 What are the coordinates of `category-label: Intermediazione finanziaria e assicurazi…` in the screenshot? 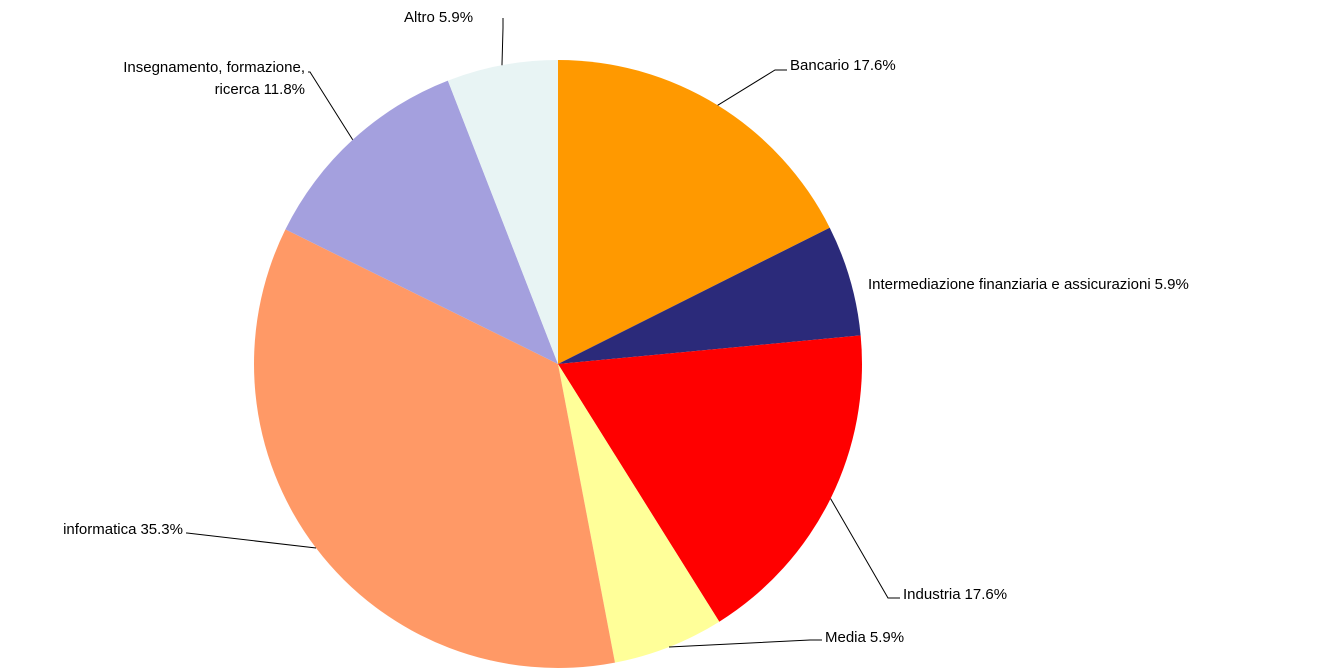 It's located at (1009, 284).